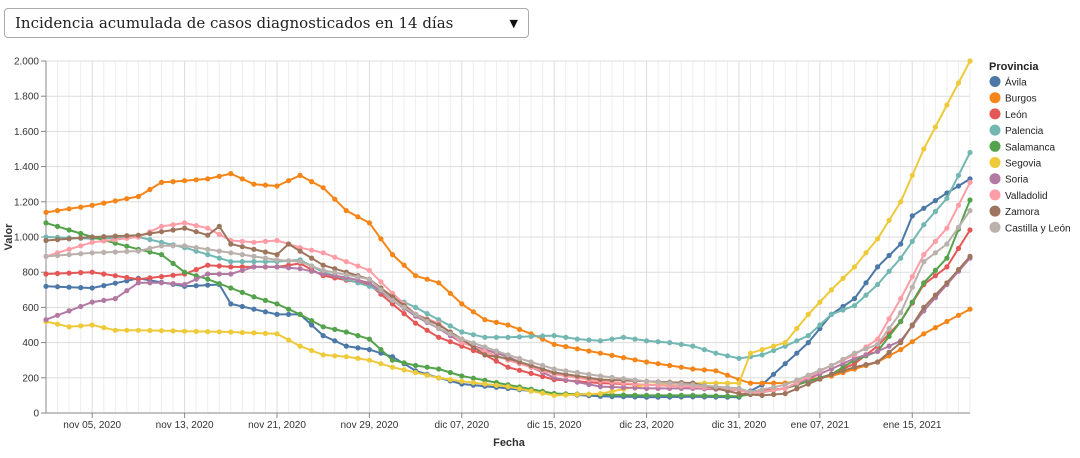 The image size is (1080, 458). I want to click on legend-item-label: León, so click(1016, 115).